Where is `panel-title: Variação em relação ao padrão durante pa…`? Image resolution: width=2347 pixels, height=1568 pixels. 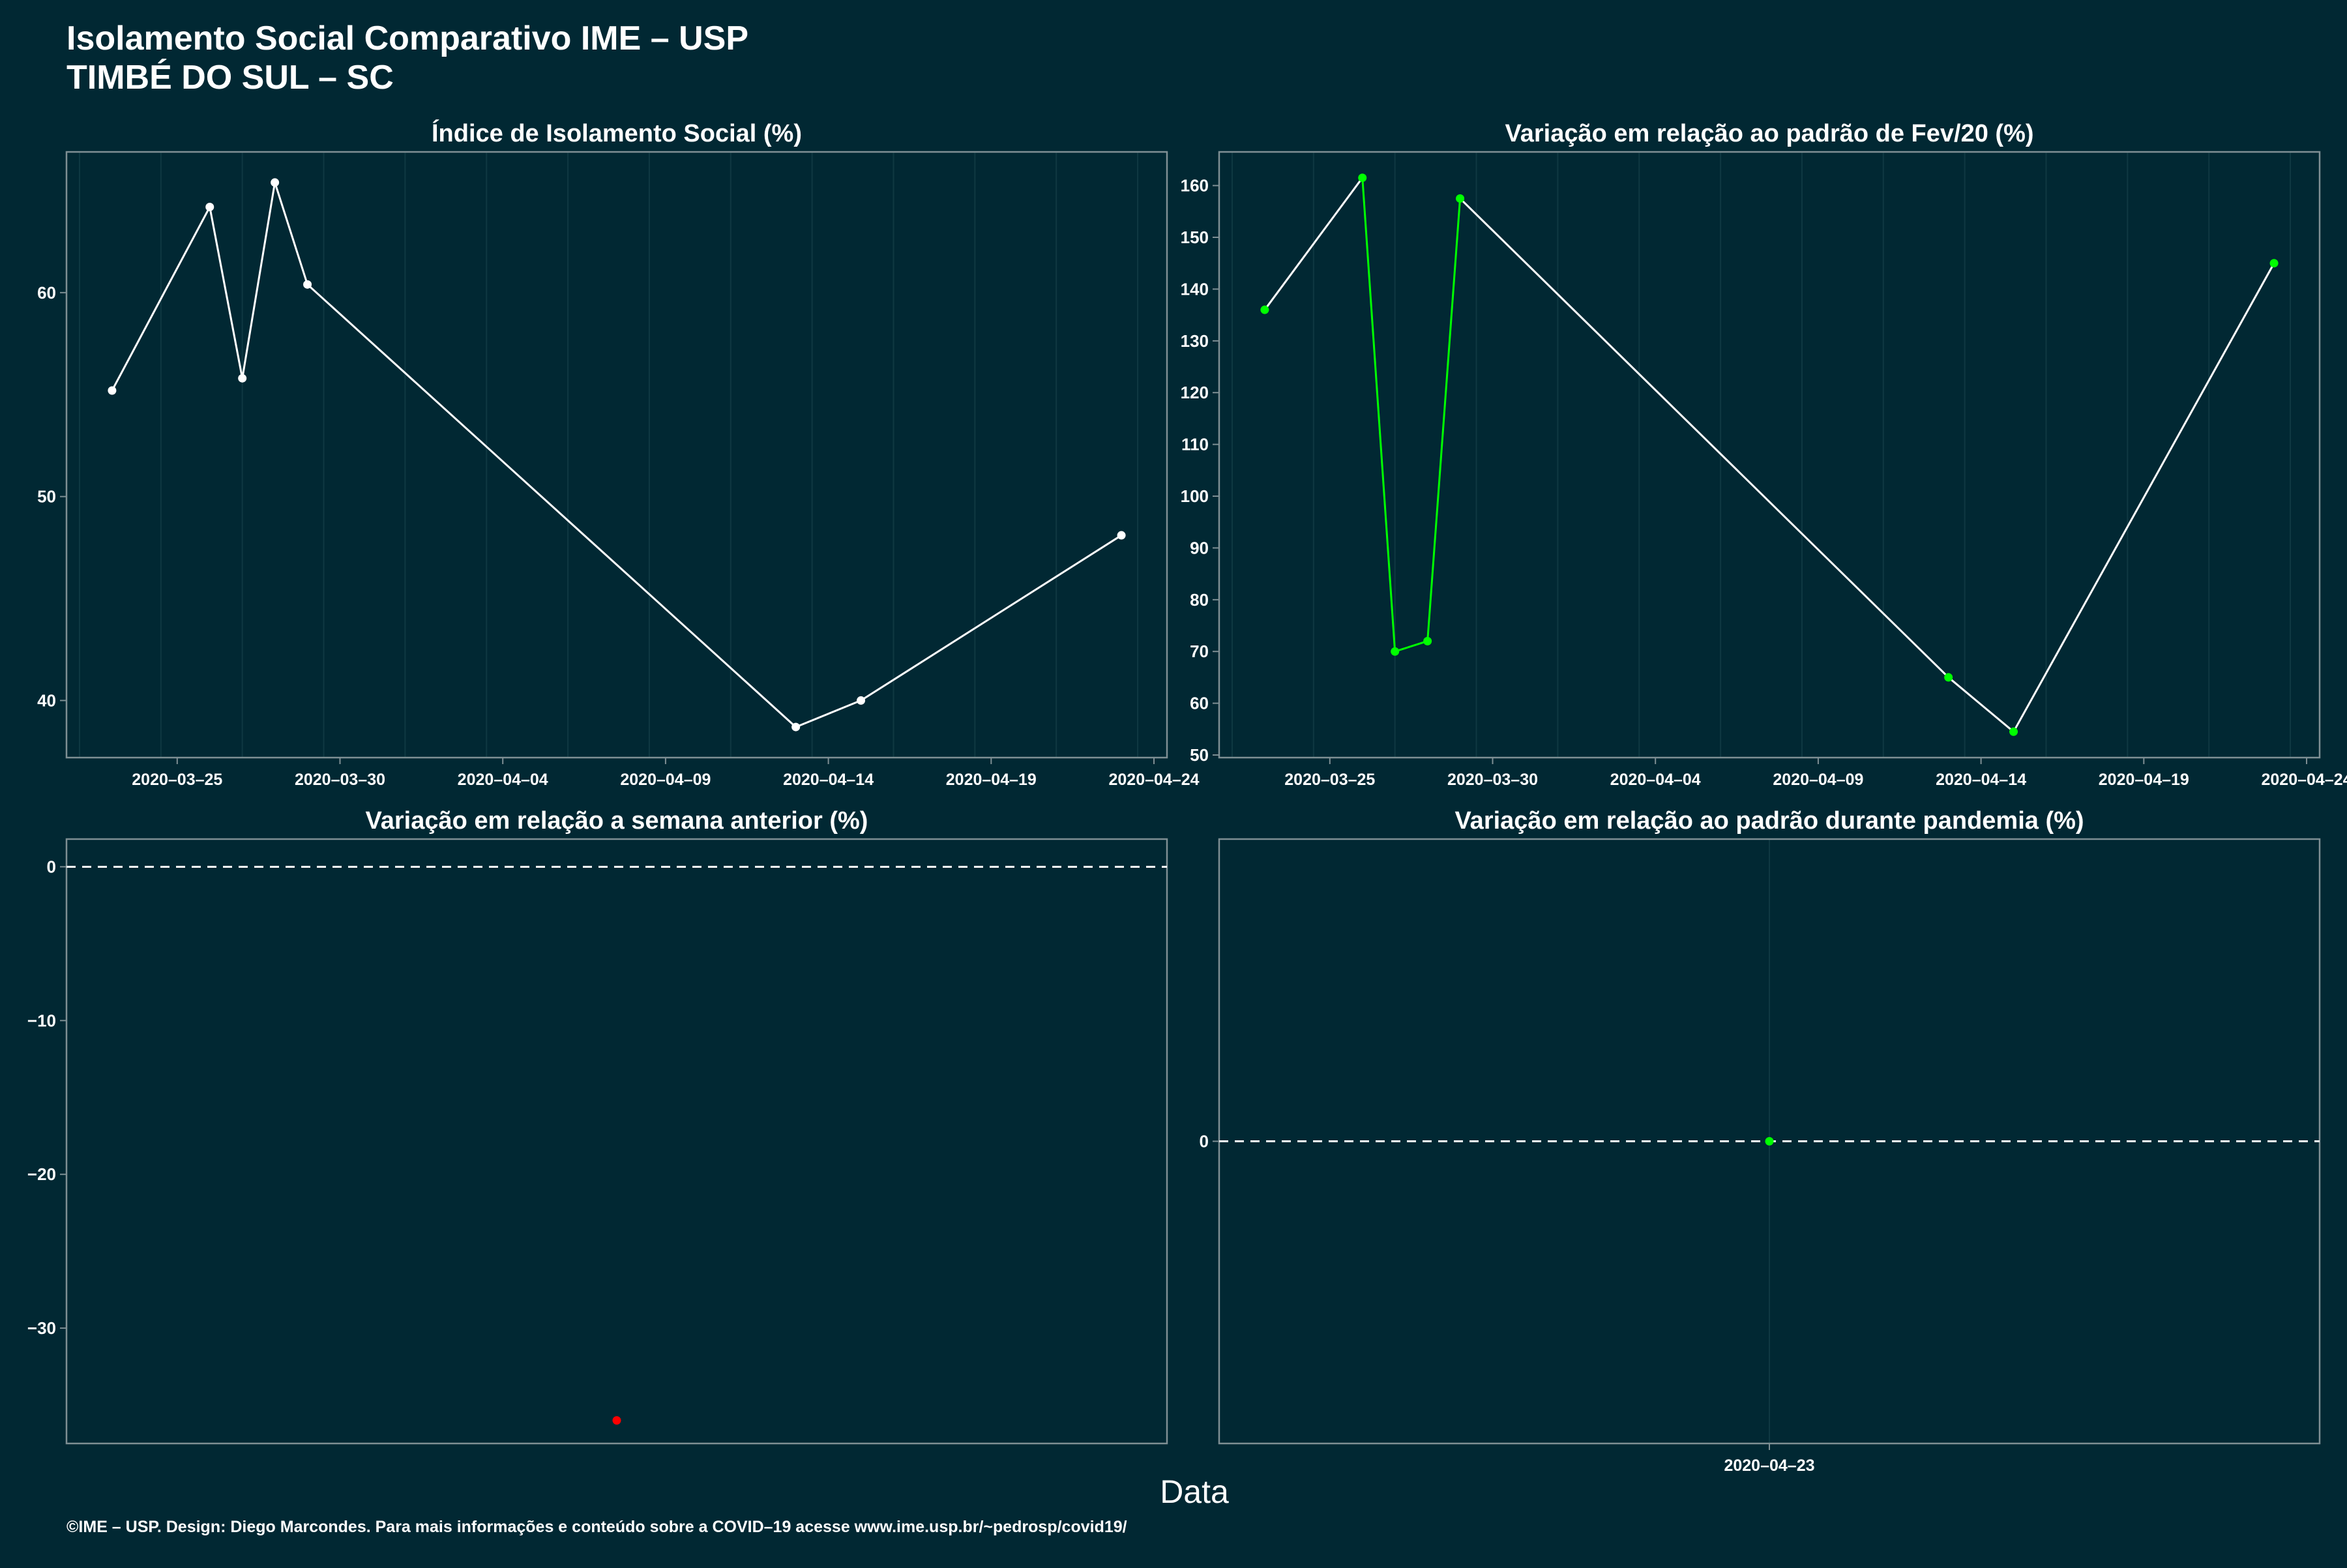
panel-title: Variação em relação ao padrão durante pa… is located at coordinates (1769, 821).